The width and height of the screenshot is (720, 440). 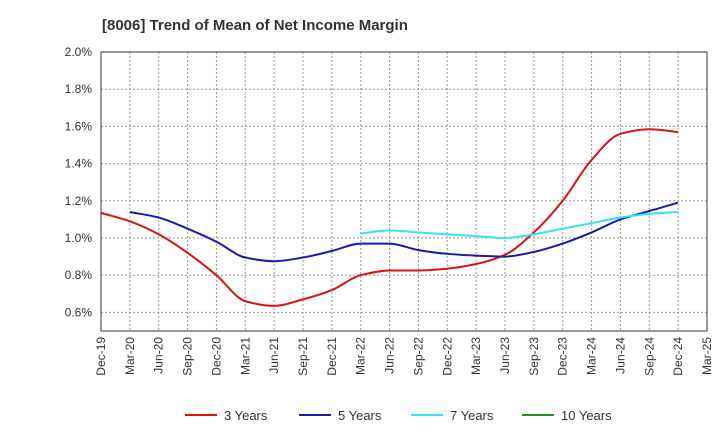 What do you see at coordinates (447, 356) in the screenshot?
I see `x-tick-label: Dec-22` at bounding box center [447, 356].